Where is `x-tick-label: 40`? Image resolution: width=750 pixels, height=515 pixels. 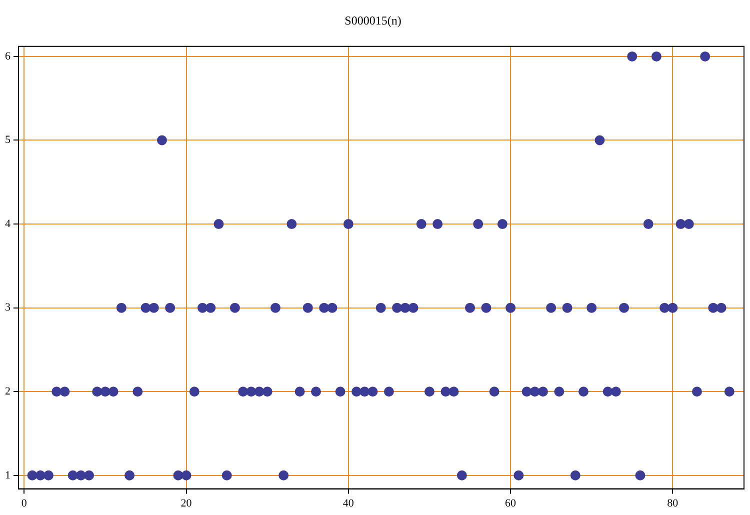 x-tick-label: 40 is located at coordinates (348, 503).